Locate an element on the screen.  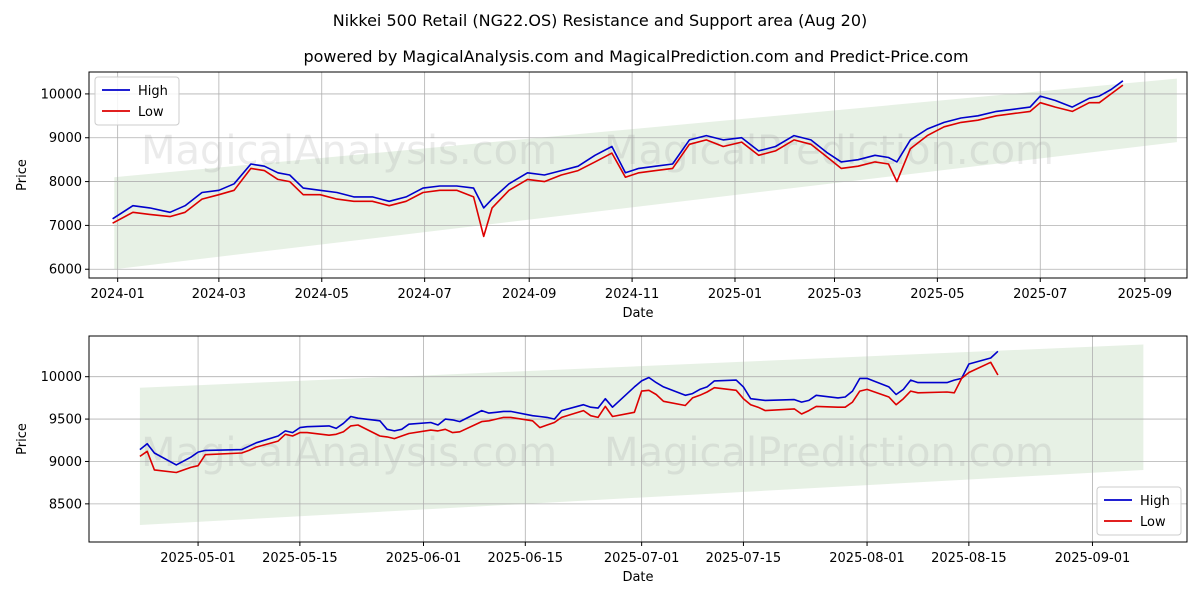
x-tick-label: 2025-06-15 is located at coordinates (526, 558).